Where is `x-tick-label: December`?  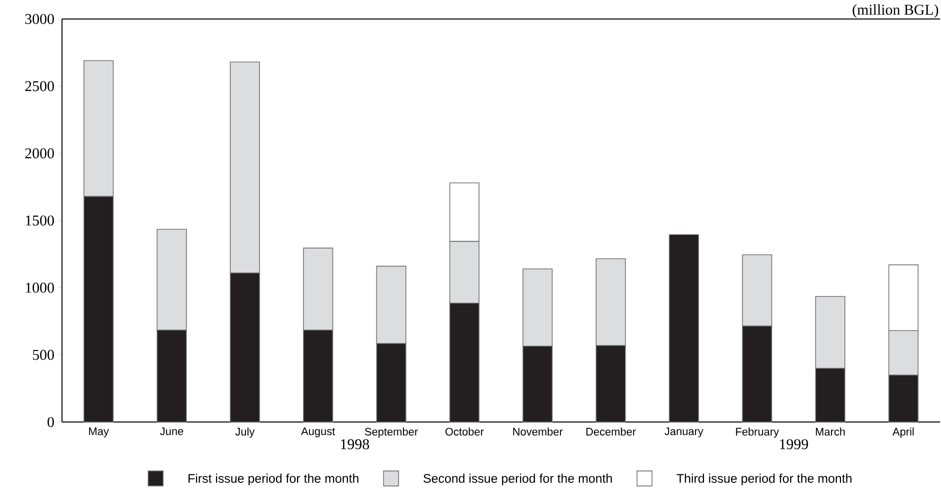 x-tick-label: December is located at coordinates (611, 432).